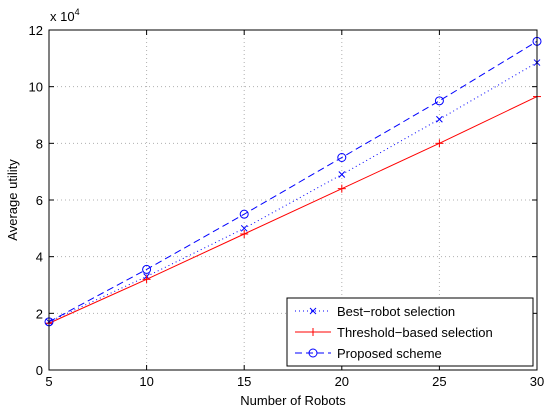  I want to click on y-tick-label: 8, so click(39, 143).